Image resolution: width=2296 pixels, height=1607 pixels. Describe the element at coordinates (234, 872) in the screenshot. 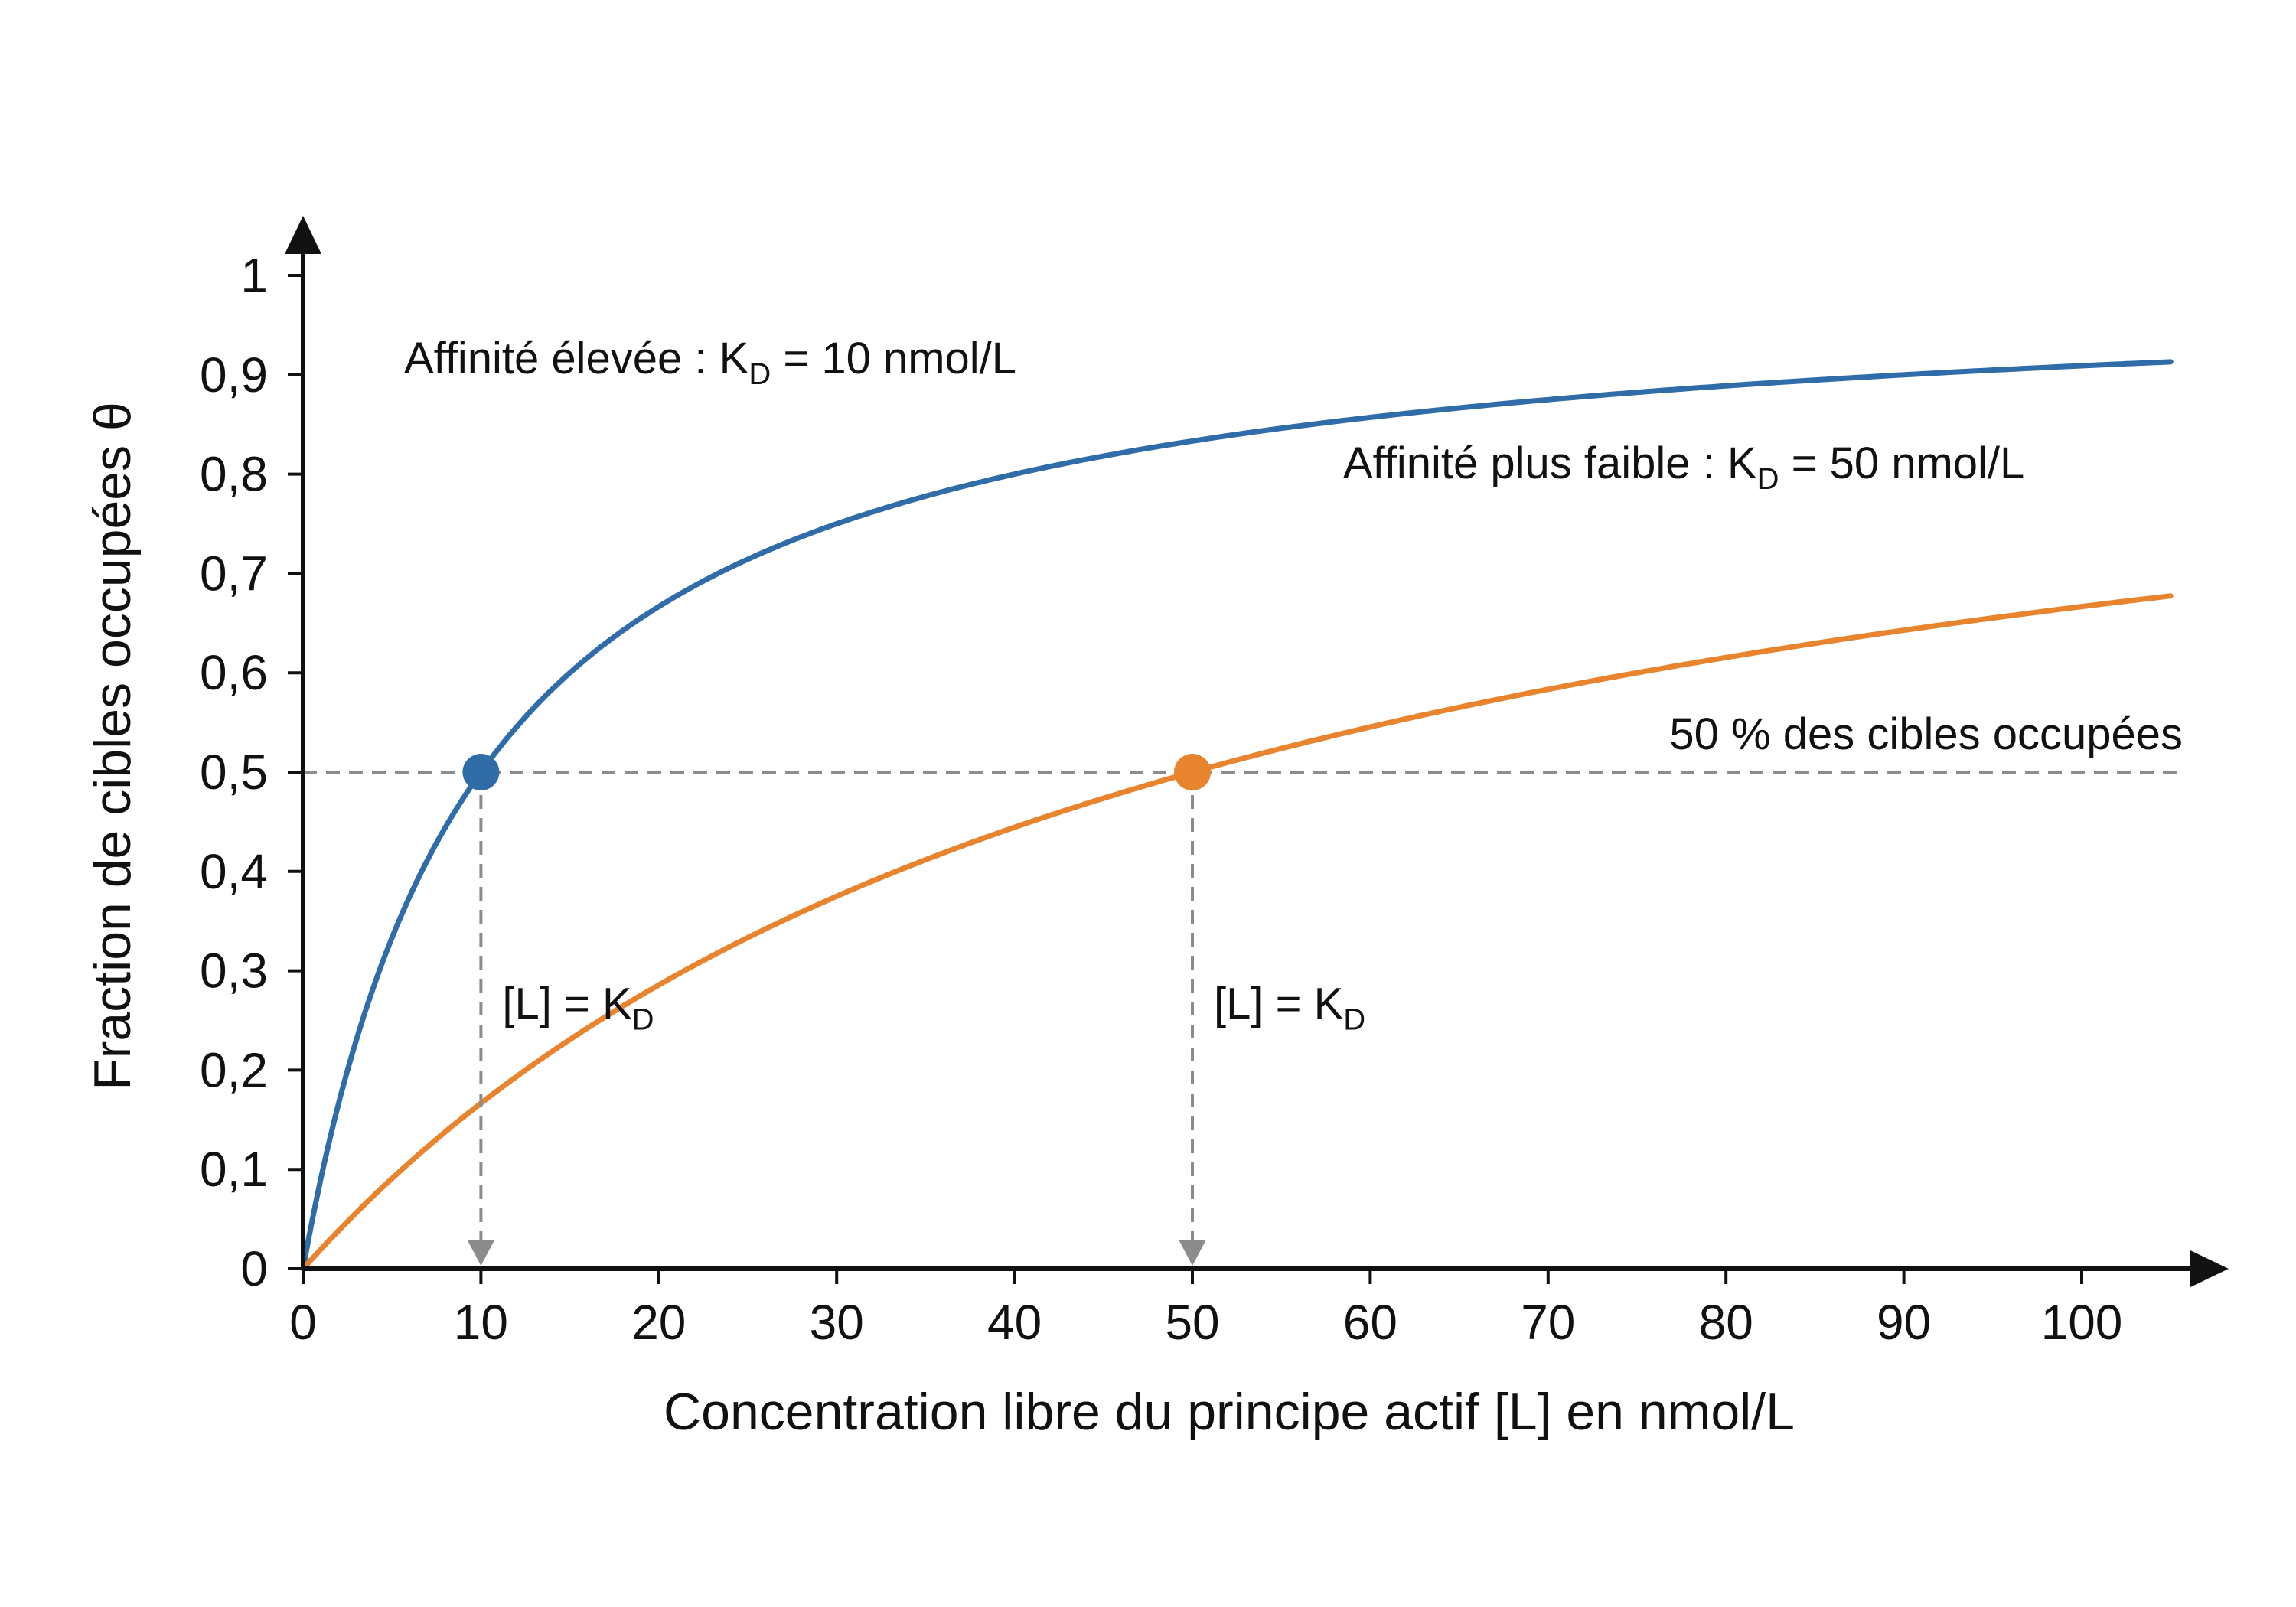

I see `y-tick-label-0.4: 0,4` at that location.